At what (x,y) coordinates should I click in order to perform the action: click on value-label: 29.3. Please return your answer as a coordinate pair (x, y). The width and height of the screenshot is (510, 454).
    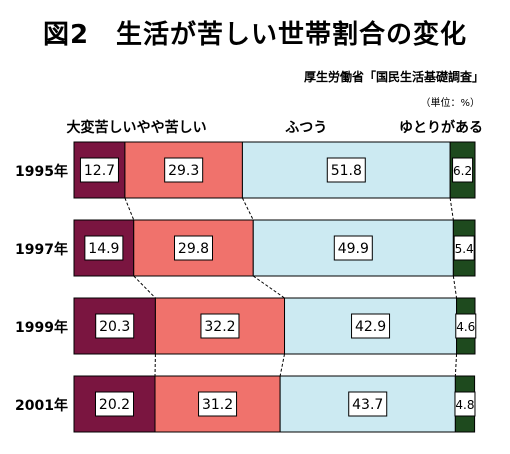
    Looking at the image, I should click on (183, 171).